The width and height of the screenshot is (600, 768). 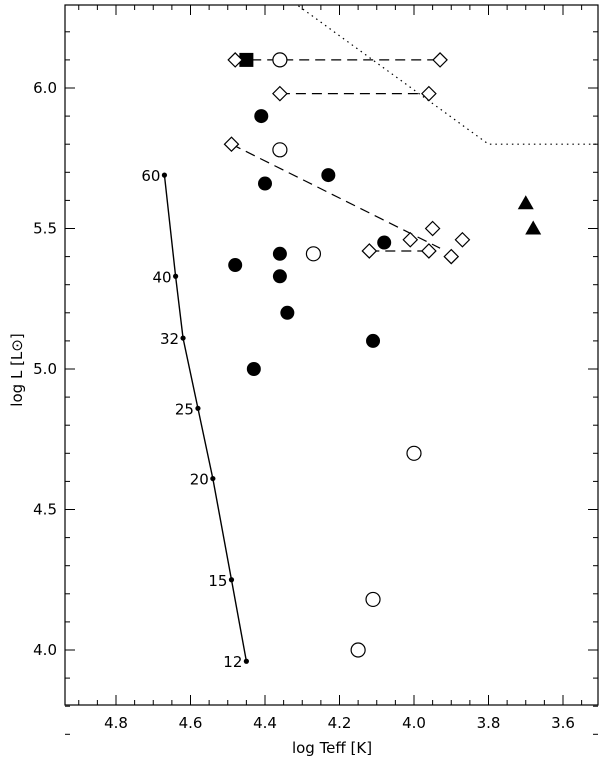 I want to click on zams-mass-label: 15, so click(x=217, y=581).